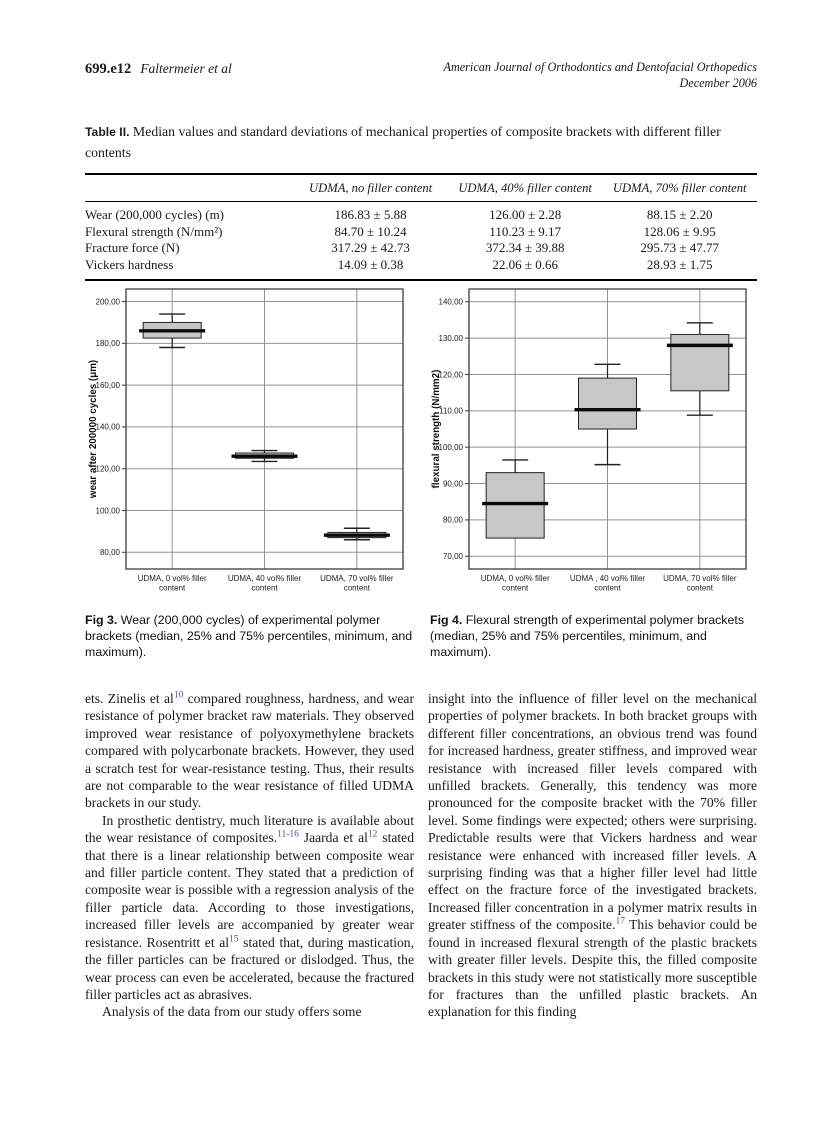 This screenshot has height=1122, width=838. What do you see at coordinates (679, 231) in the screenshot?
I see `table-cell: 128.06 ± 9.95` at bounding box center [679, 231].